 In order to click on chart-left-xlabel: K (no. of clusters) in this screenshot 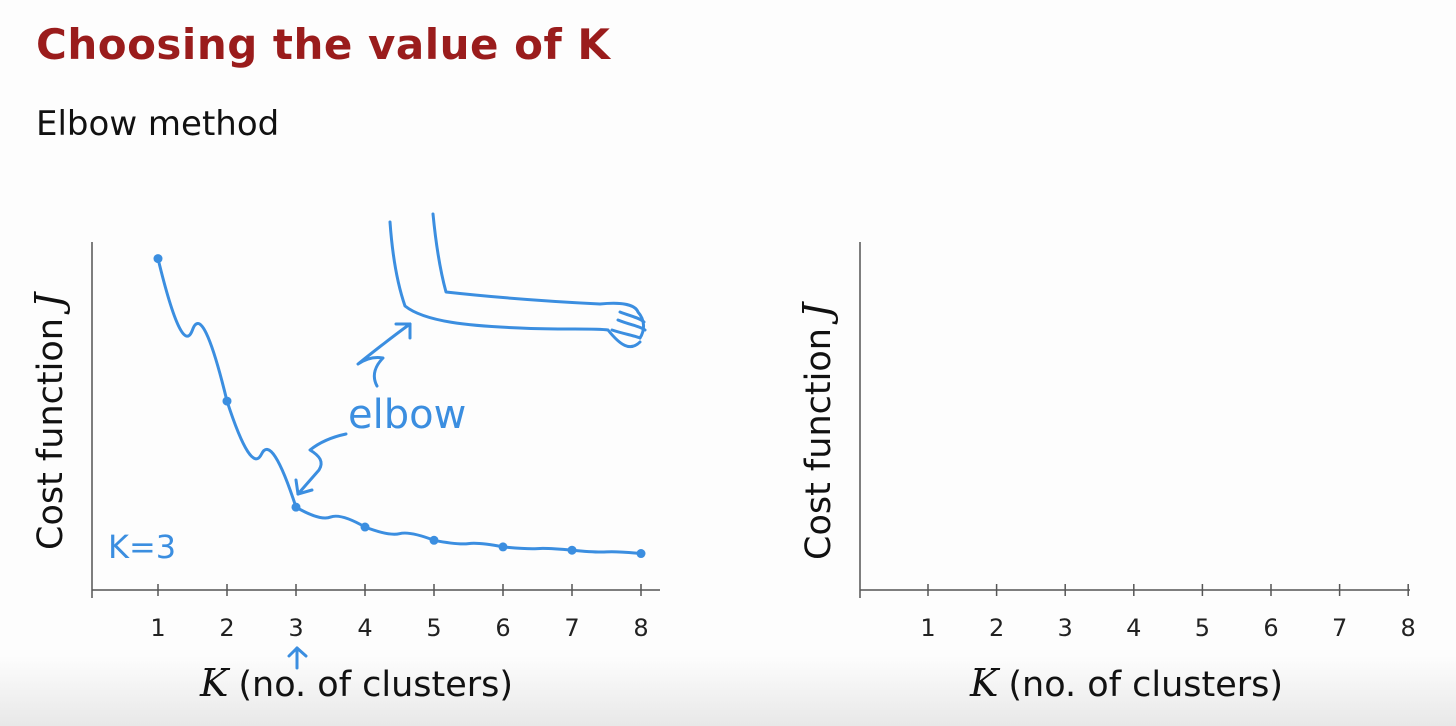, I will do `click(356, 683)`.